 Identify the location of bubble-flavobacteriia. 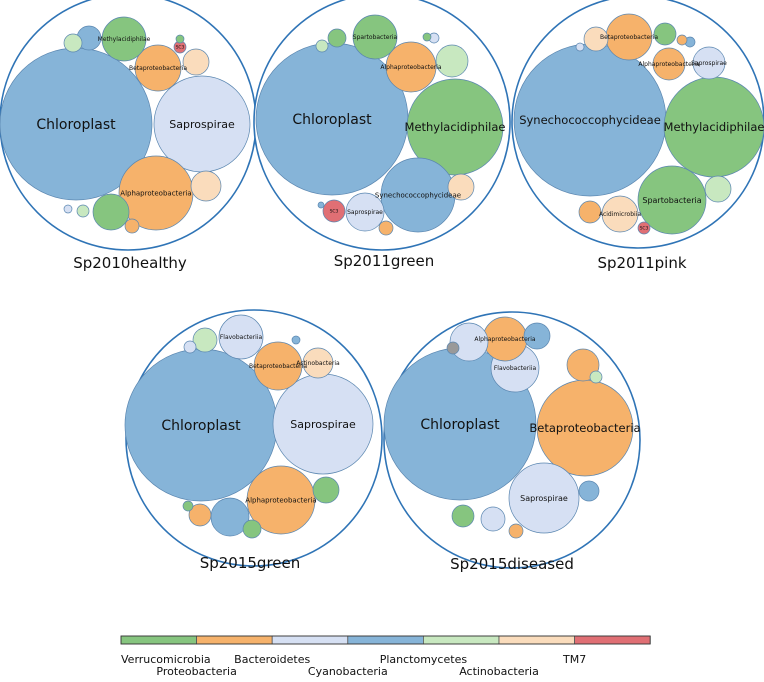
(241, 337).